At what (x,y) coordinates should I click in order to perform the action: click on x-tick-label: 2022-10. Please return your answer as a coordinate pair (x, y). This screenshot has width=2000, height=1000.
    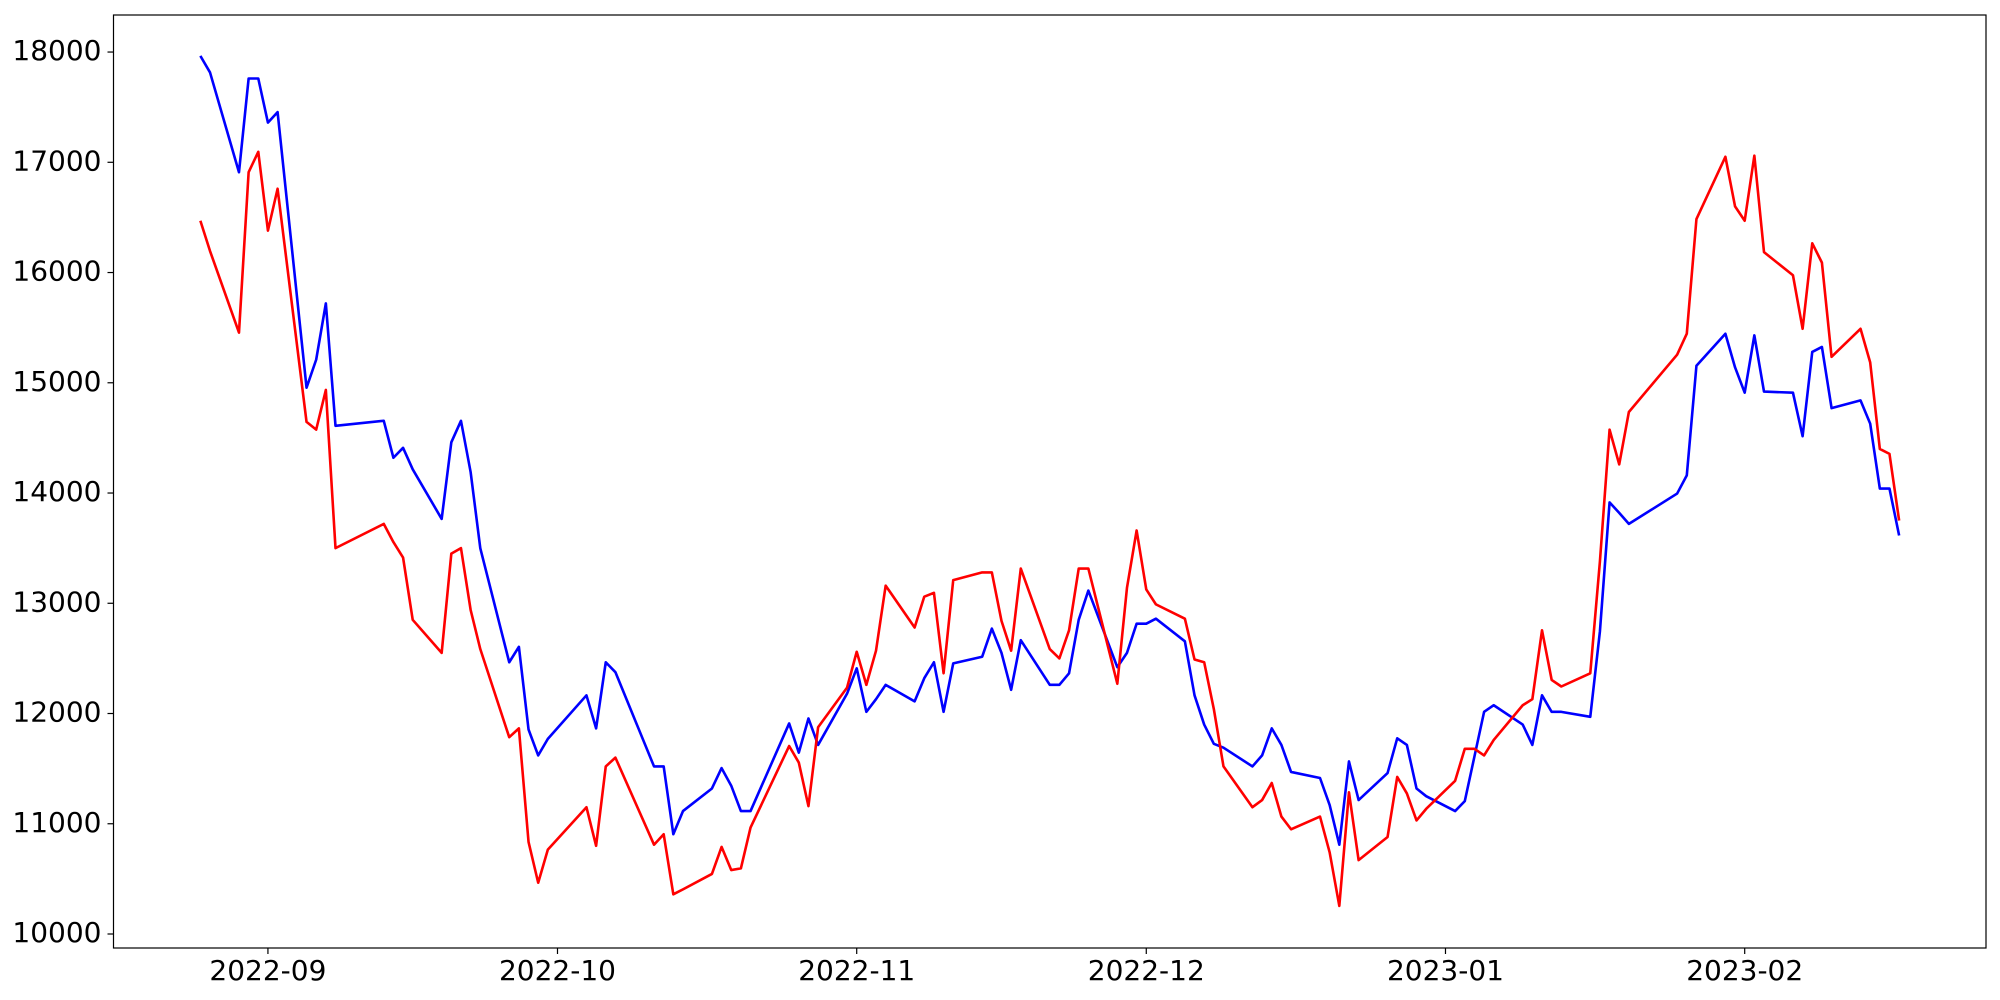
    Looking at the image, I should click on (557, 970).